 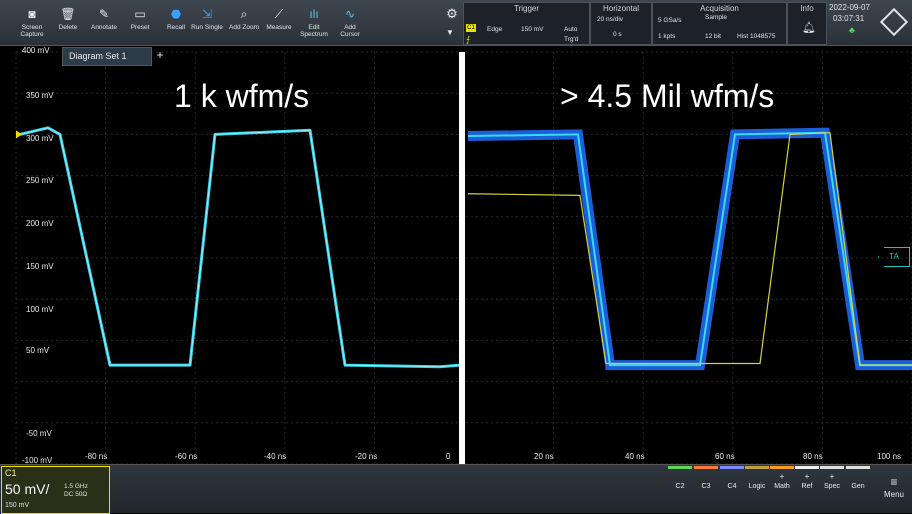 I want to click on channel-name: C1, so click(x=11, y=473).